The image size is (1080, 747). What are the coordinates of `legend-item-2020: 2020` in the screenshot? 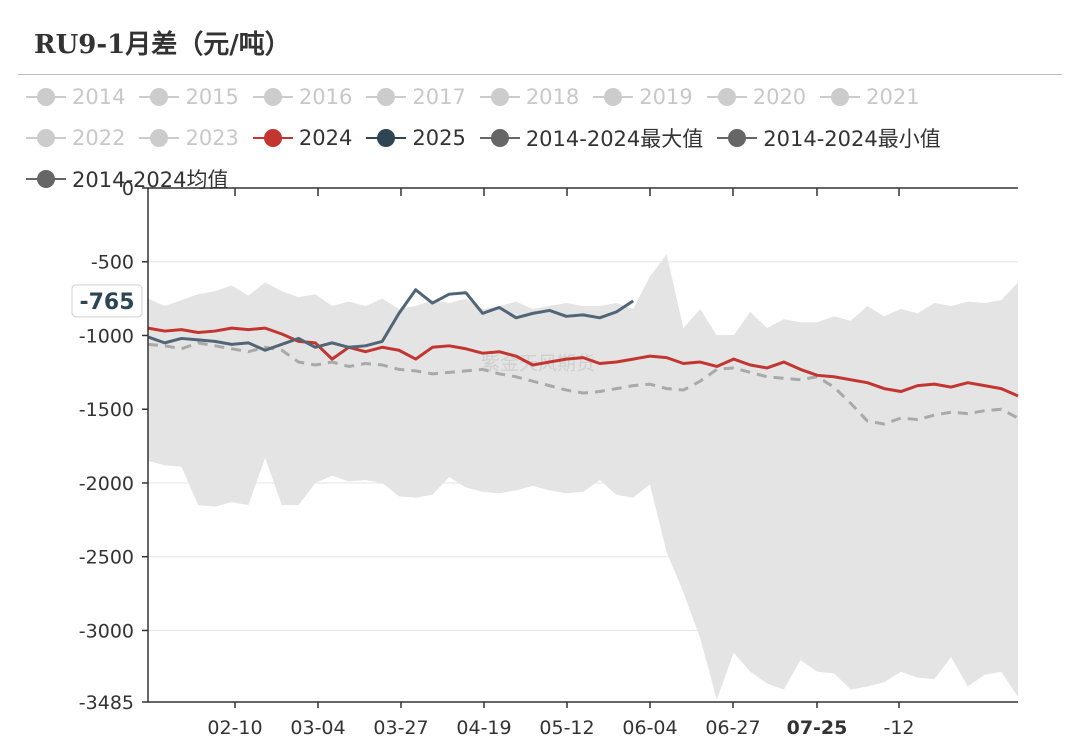 It's located at (756, 97).